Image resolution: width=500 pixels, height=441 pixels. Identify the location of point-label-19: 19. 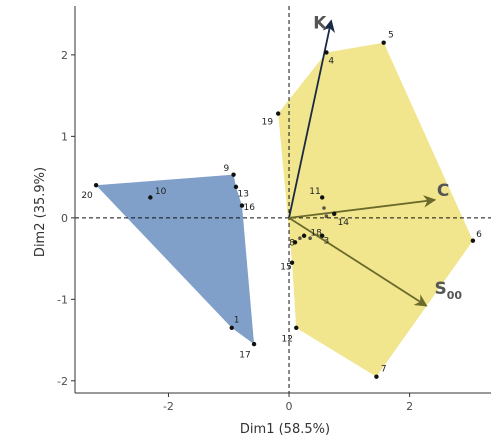
(268, 123).